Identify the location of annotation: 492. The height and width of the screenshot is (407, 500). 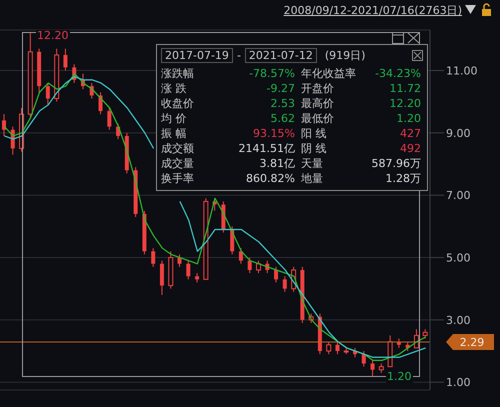
(410, 149).